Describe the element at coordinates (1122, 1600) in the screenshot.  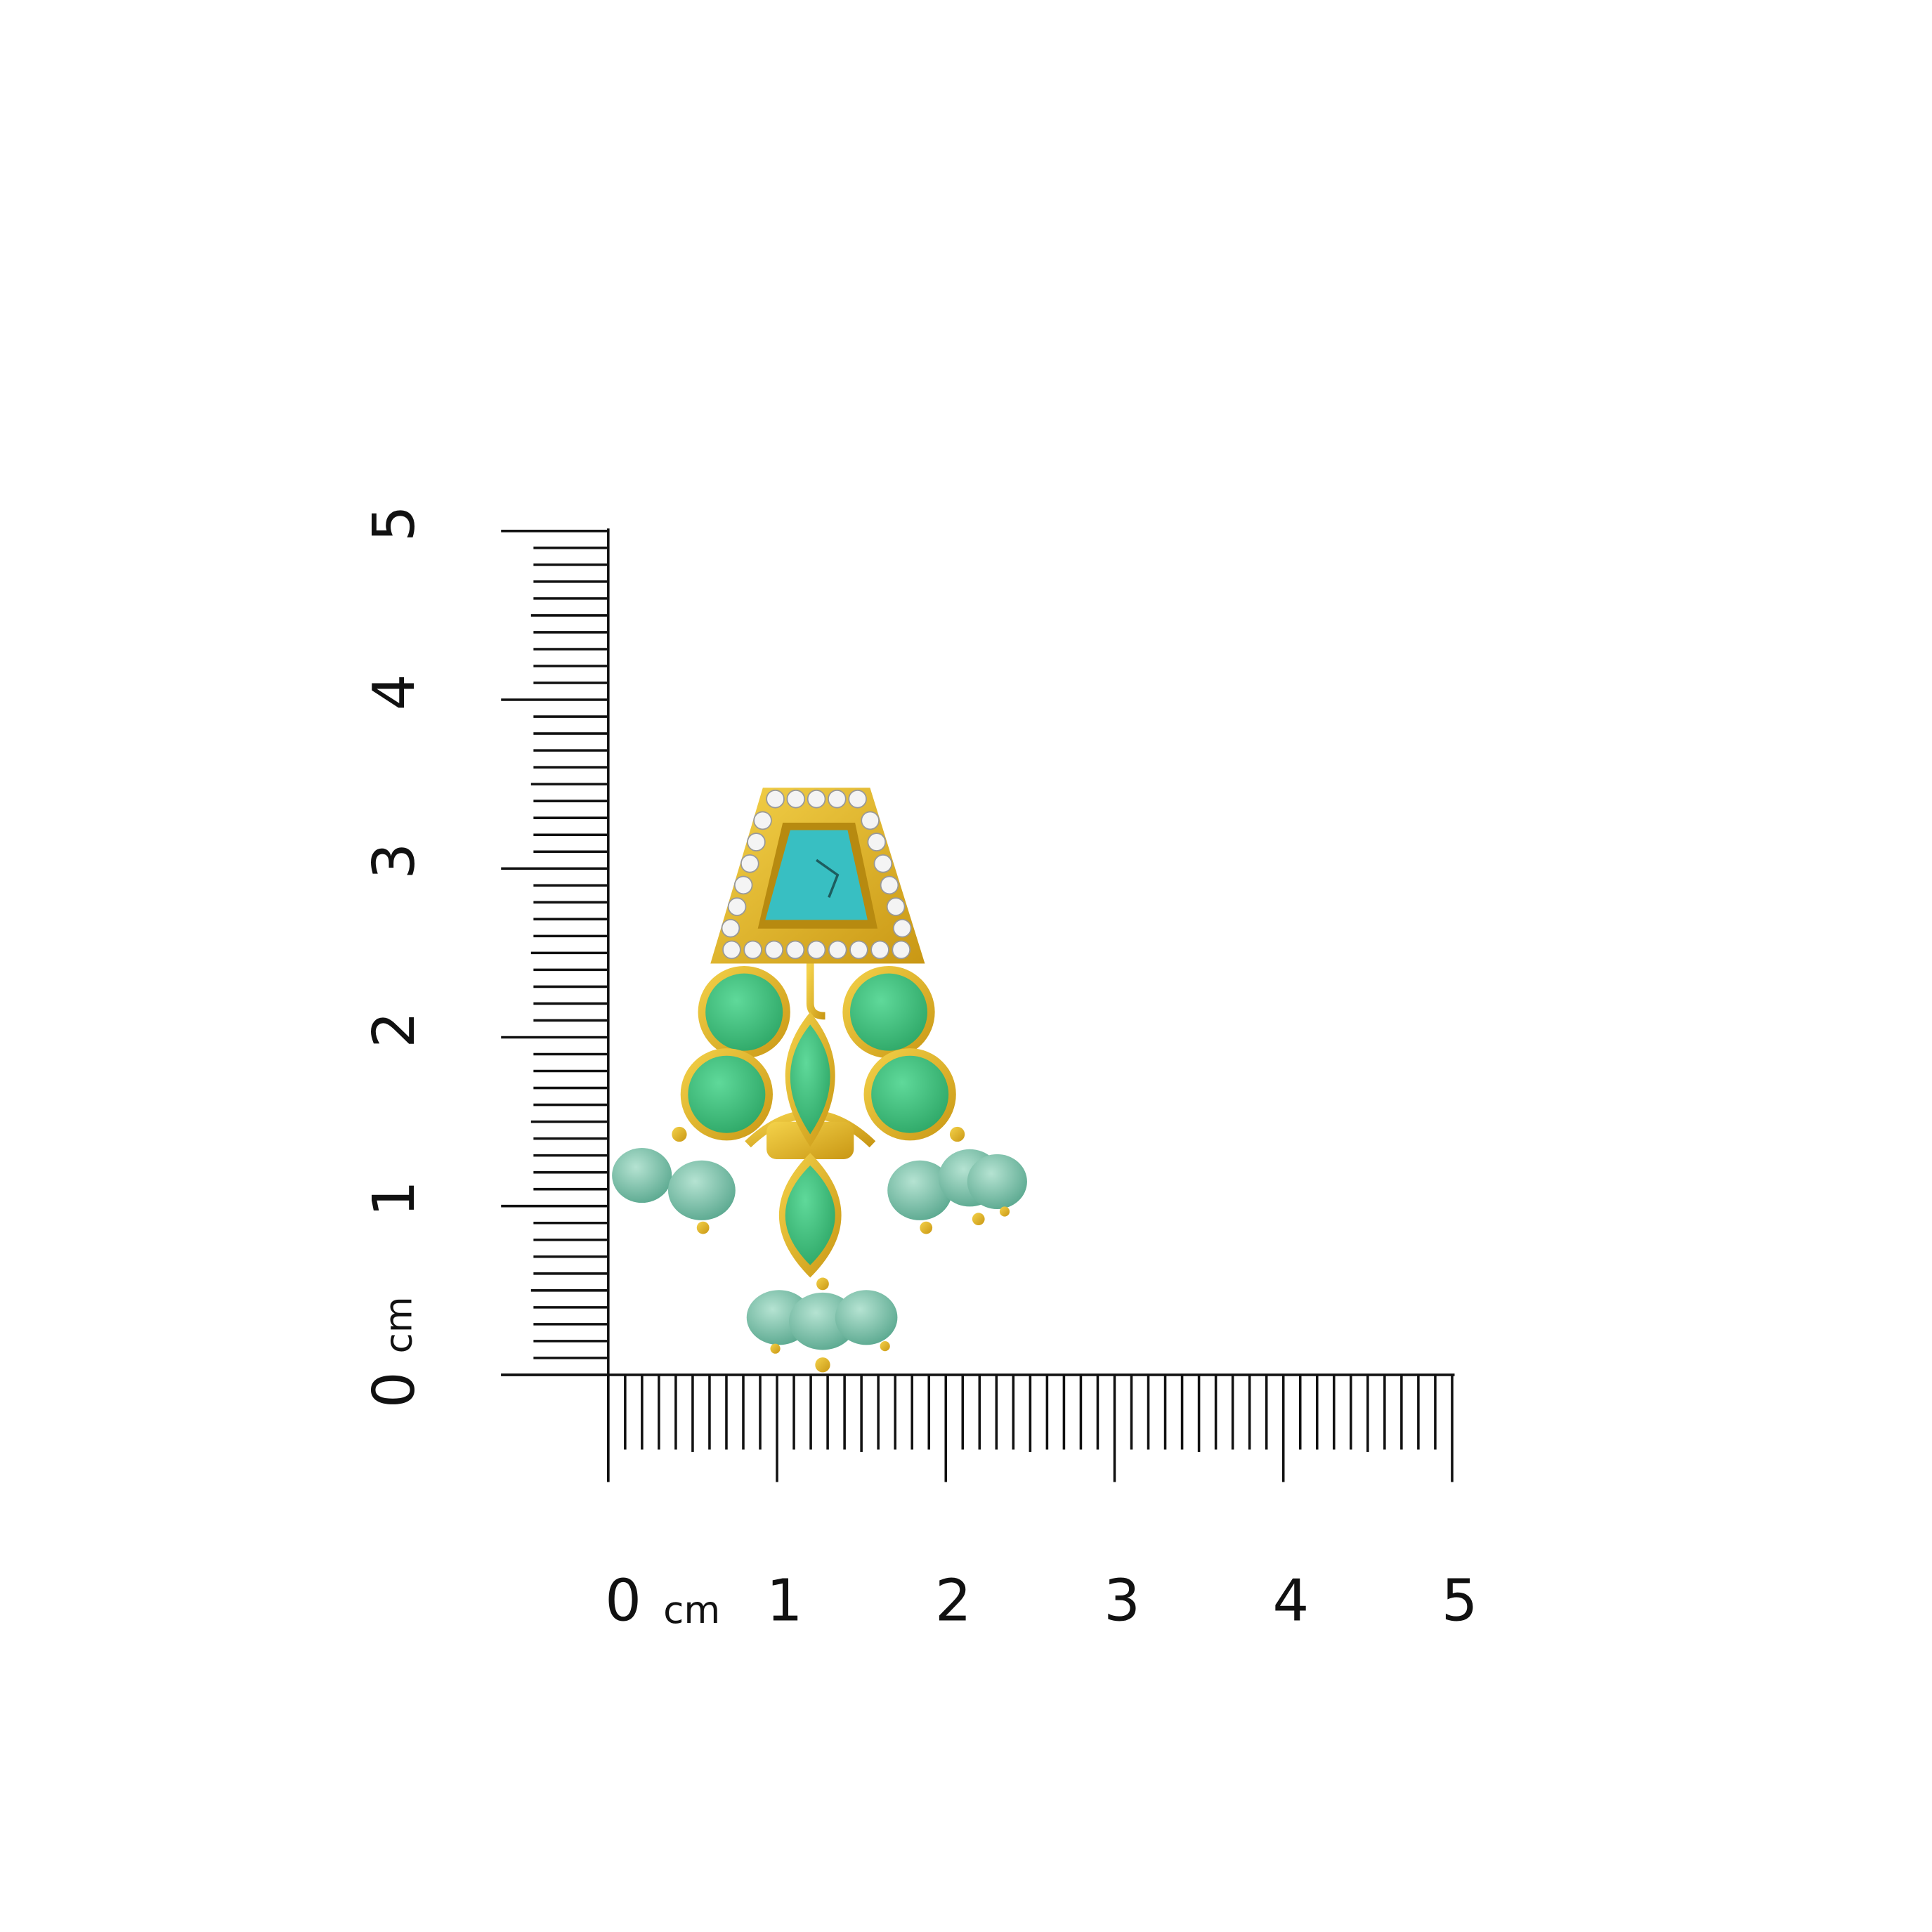
I see `h-label: 3` at that location.